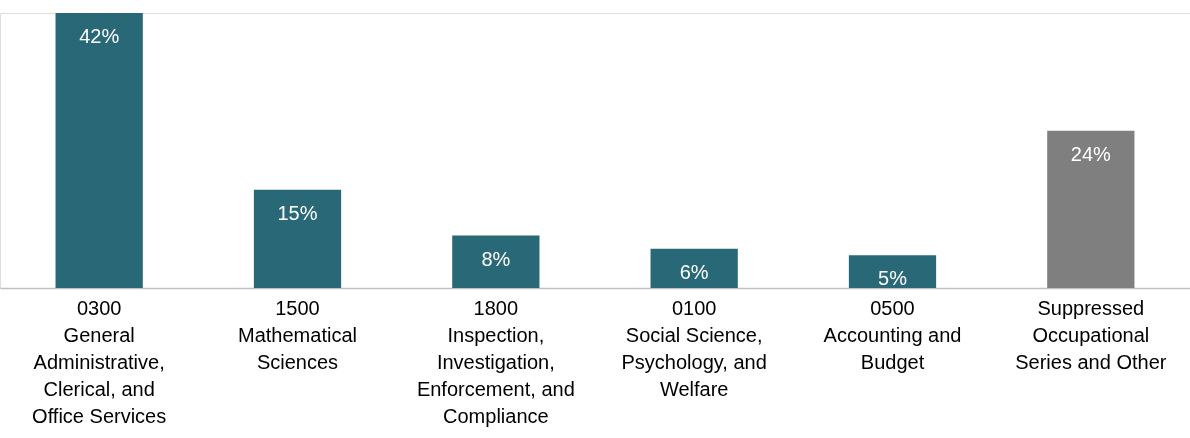 The image size is (1190, 438). What do you see at coordinates (496, 258) in the screenshot?
I see `data-label: 8%` at bounding box center [496, 258].